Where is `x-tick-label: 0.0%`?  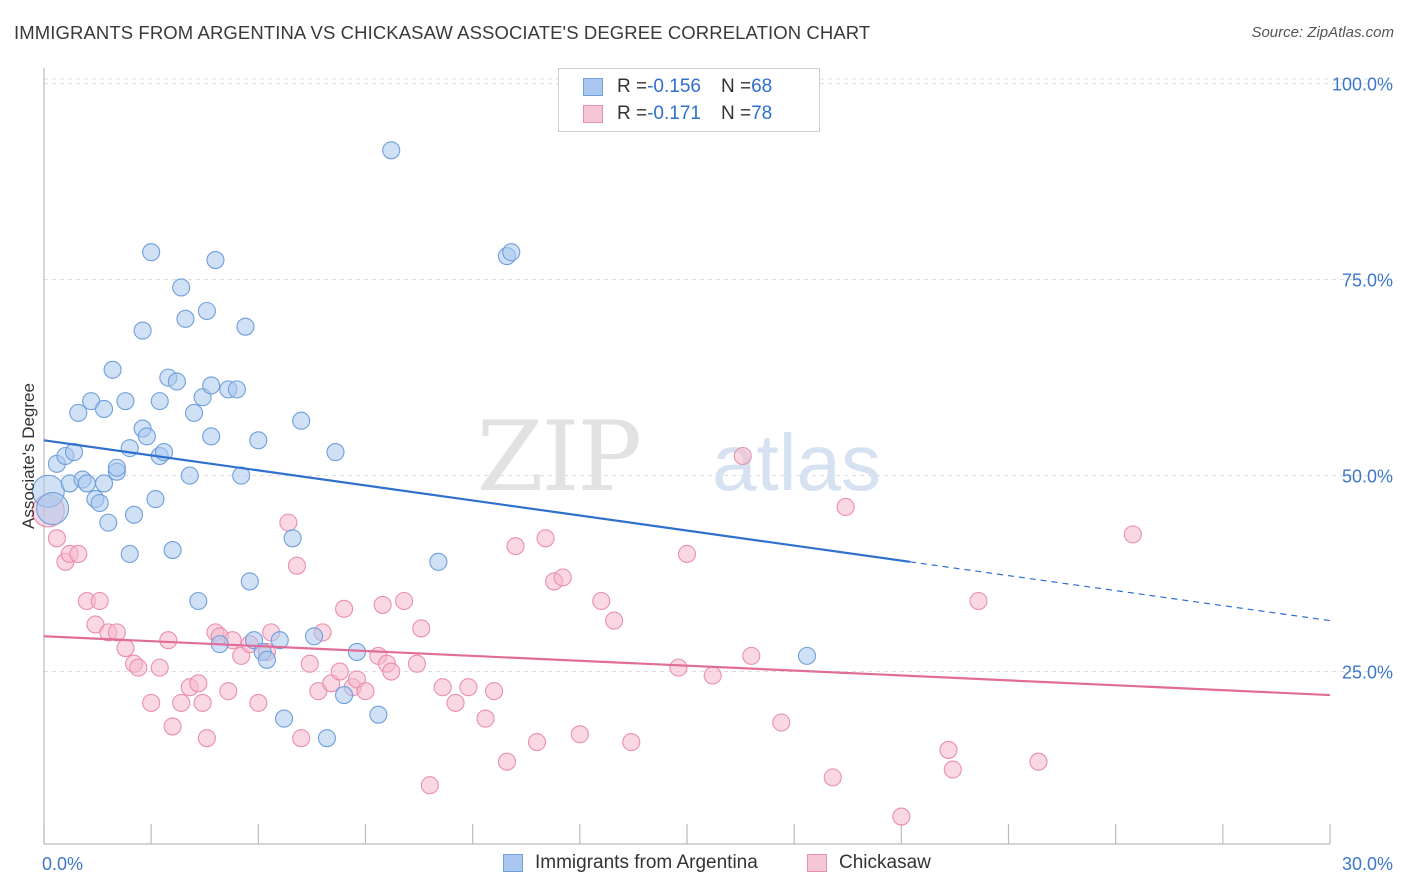 x-tick-label: 0.0% is located at coordinates (62, 864).